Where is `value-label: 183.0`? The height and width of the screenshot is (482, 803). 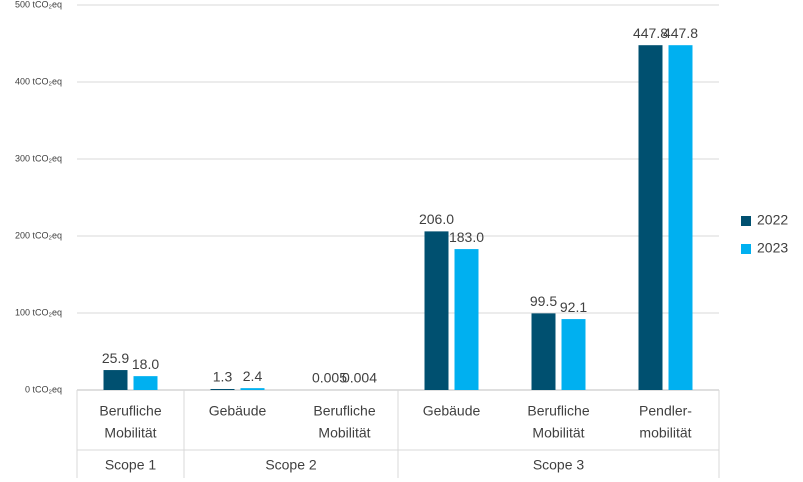
value-label: 183.0 is located at coordinates (466, 237).